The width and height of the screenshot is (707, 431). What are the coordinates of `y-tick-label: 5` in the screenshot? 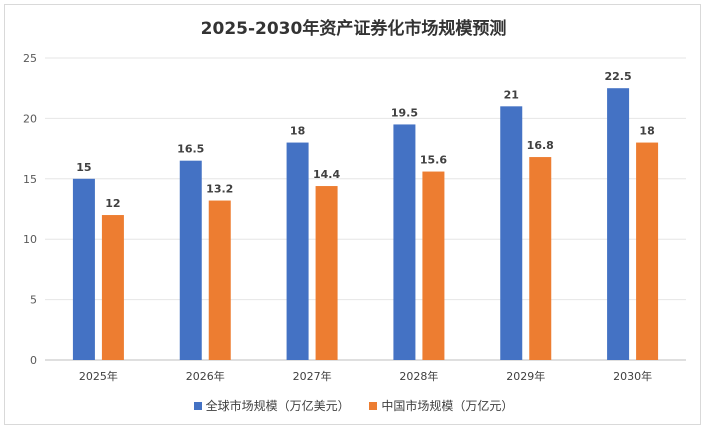 It's located at (33, 300).